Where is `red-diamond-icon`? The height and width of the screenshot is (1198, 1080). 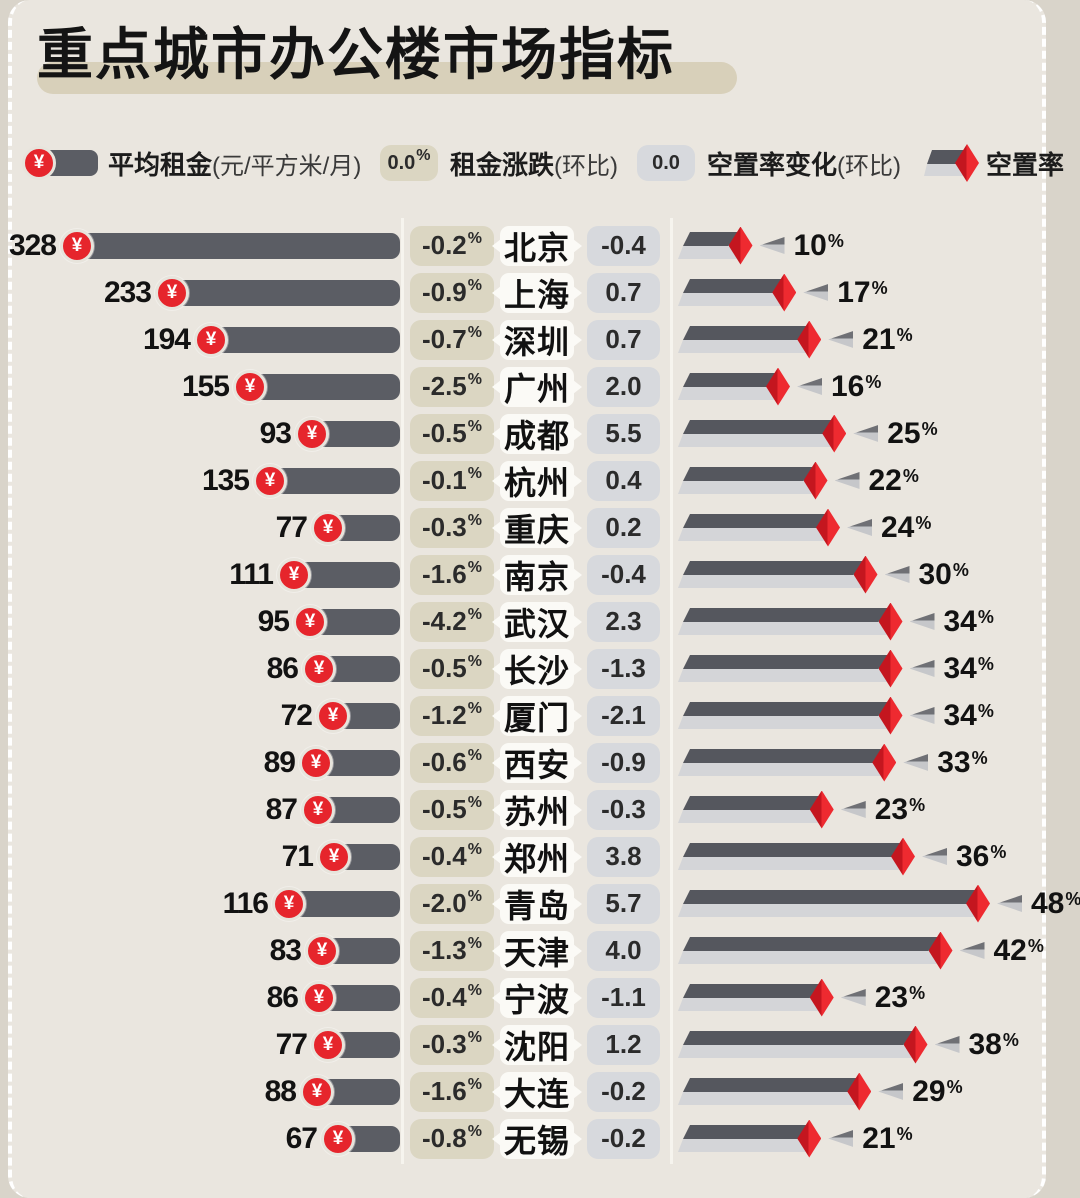 red-diamond-icon is located at coordinates (967, 163).